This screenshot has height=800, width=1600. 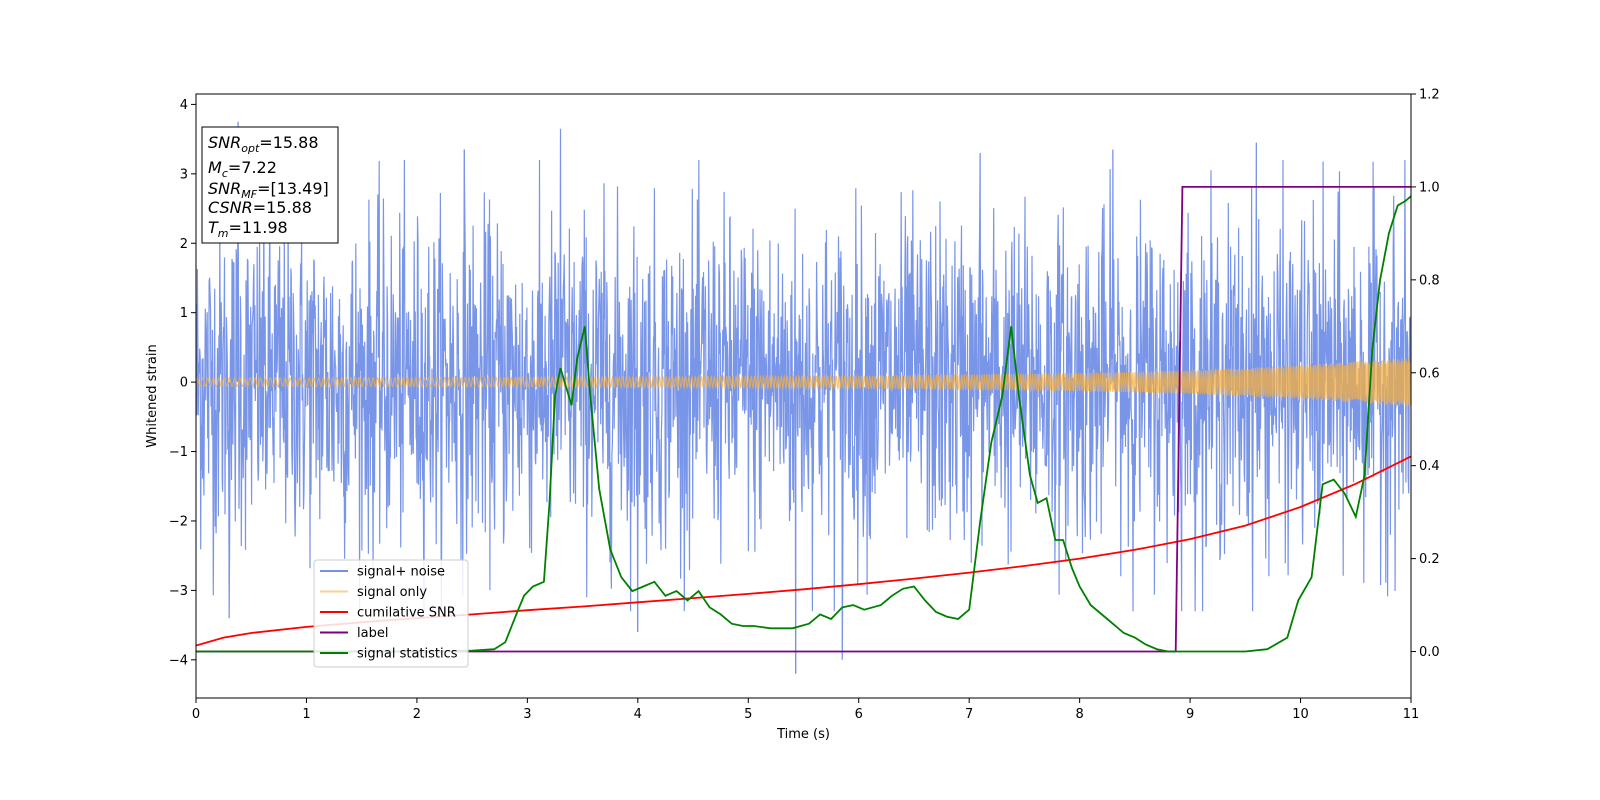 What do you see at coordinates (407, 654) in the screenshot?
I see `legend-label: signal statistics` at bounding box center [407, 654].